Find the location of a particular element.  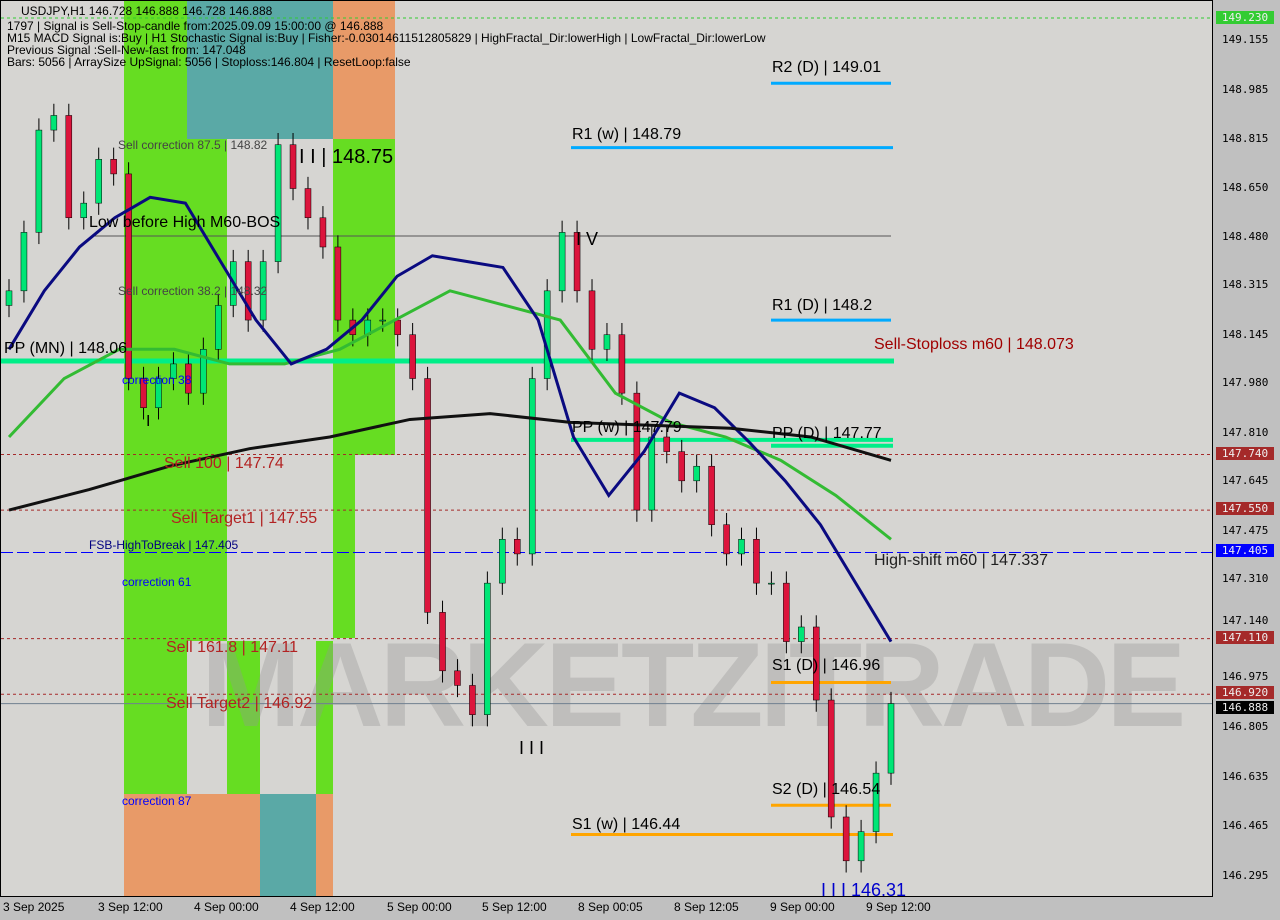

y-tick-label: 147.645 is located at coordinates (1245, 481).